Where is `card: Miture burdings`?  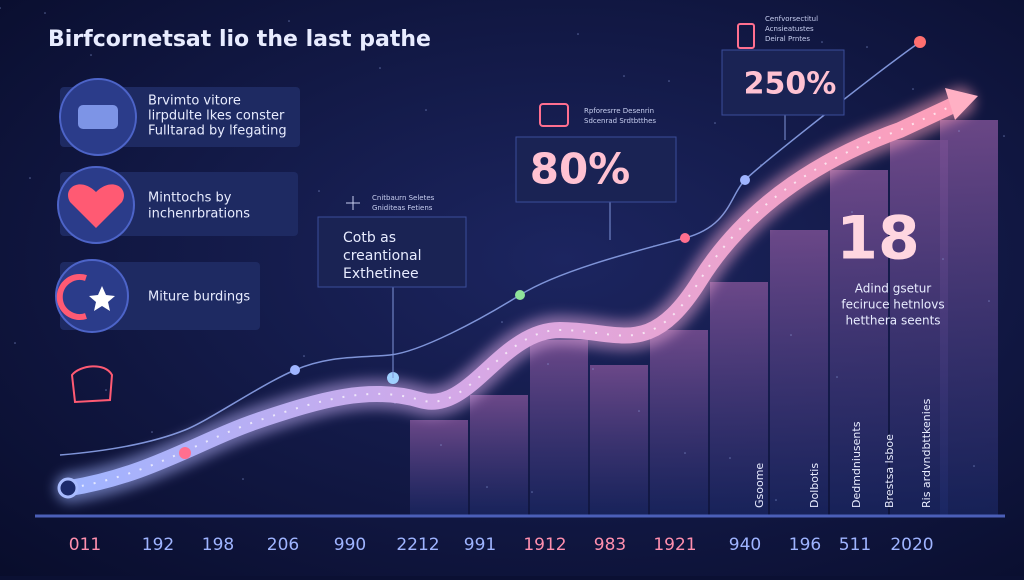 card: Miture burdings is located at coordinates (157, 296).